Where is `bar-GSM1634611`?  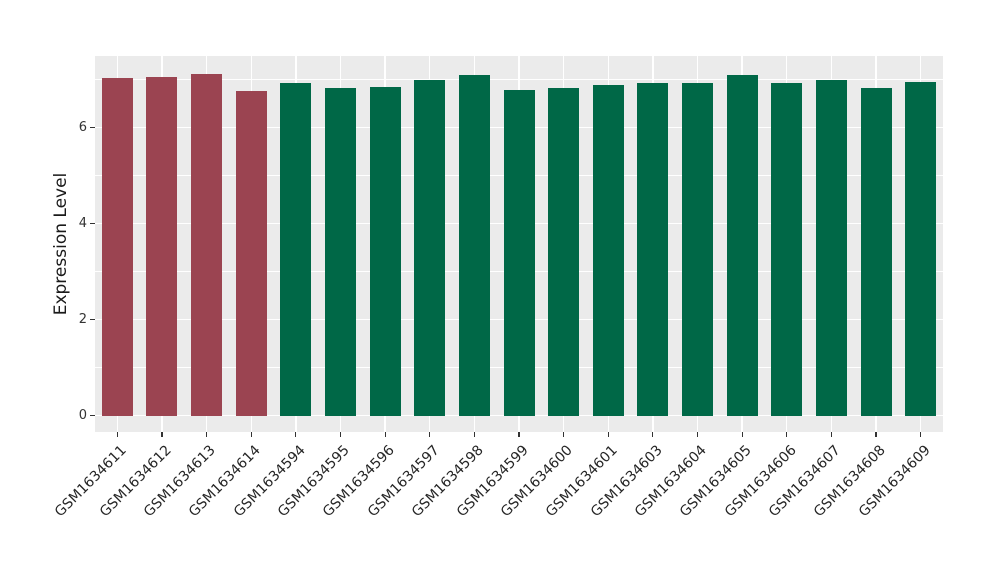 bar-GSM1634611 is located at coordinates (117, 246).